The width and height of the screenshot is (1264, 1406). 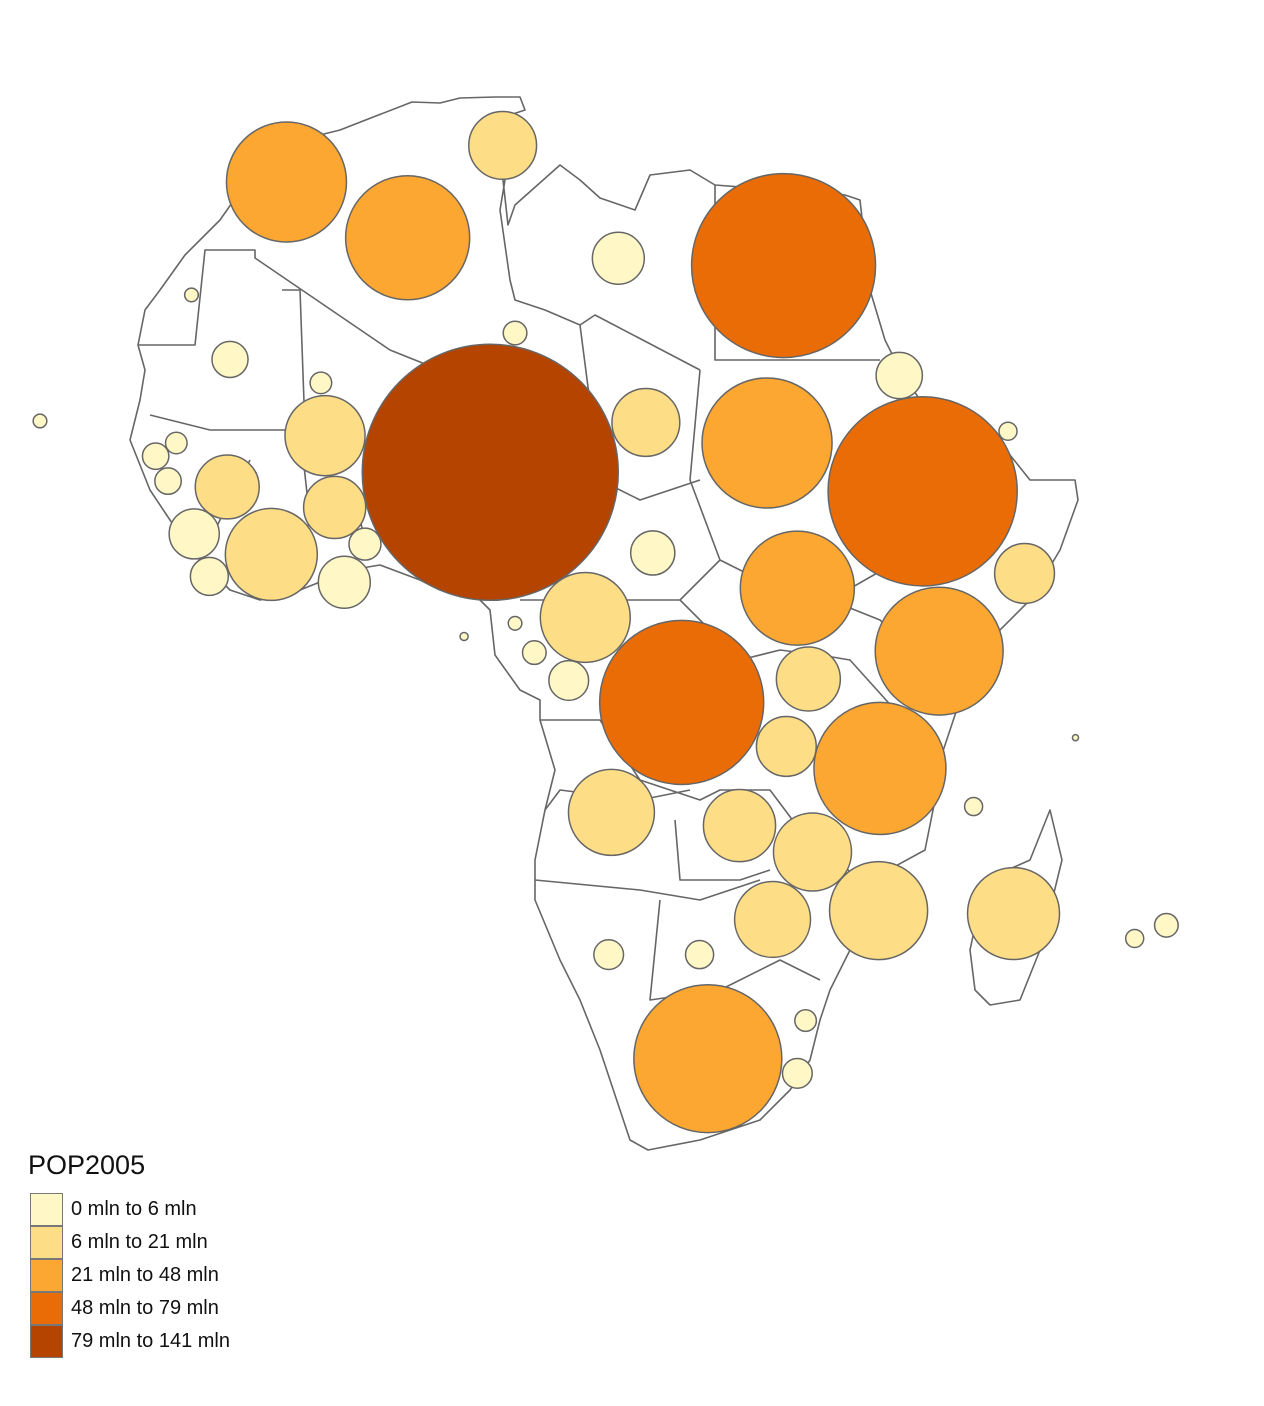 I want to click on legend-label: 0 mln to 6 mln, so click(x=134, y=1209).